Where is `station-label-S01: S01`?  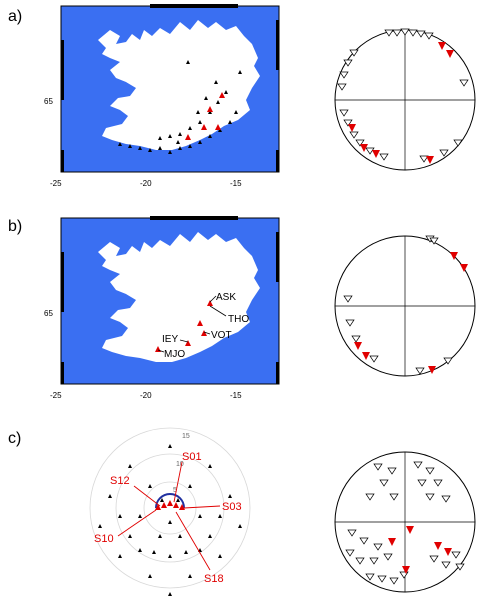 station-label-S01: S01 is located at coordinates (192, 457).